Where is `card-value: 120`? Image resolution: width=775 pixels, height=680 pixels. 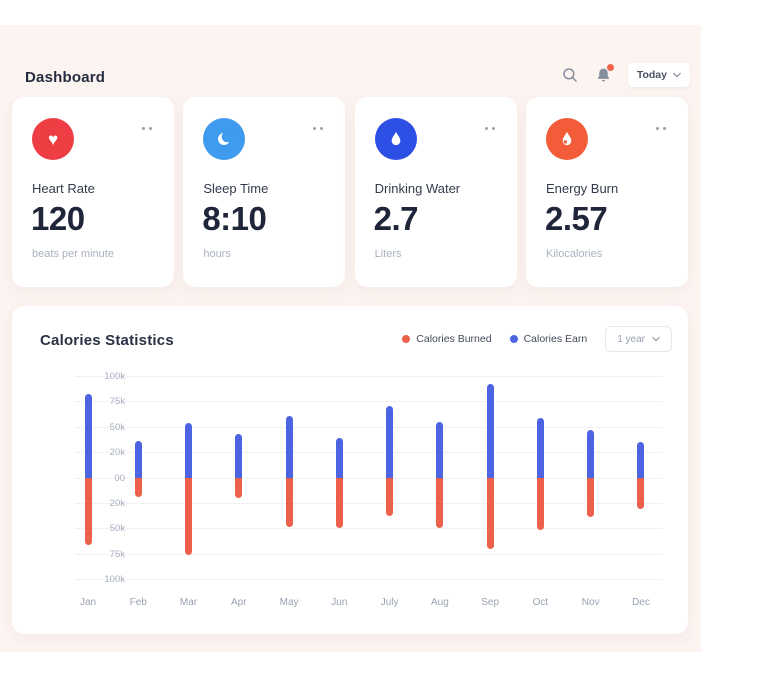 card-value: 120 is located at coordinates (58, 218).